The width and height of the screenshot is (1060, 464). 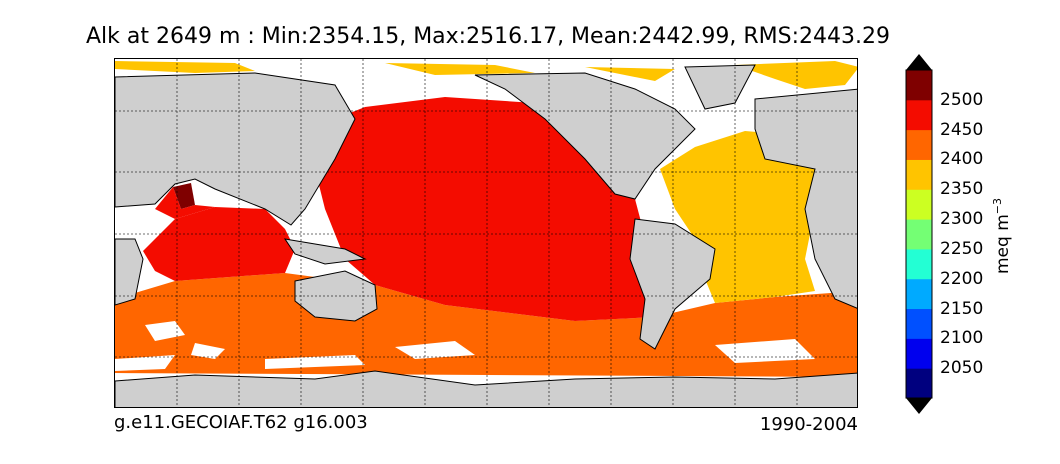 I want to click on arctic-region, so click(x=185, y=67).